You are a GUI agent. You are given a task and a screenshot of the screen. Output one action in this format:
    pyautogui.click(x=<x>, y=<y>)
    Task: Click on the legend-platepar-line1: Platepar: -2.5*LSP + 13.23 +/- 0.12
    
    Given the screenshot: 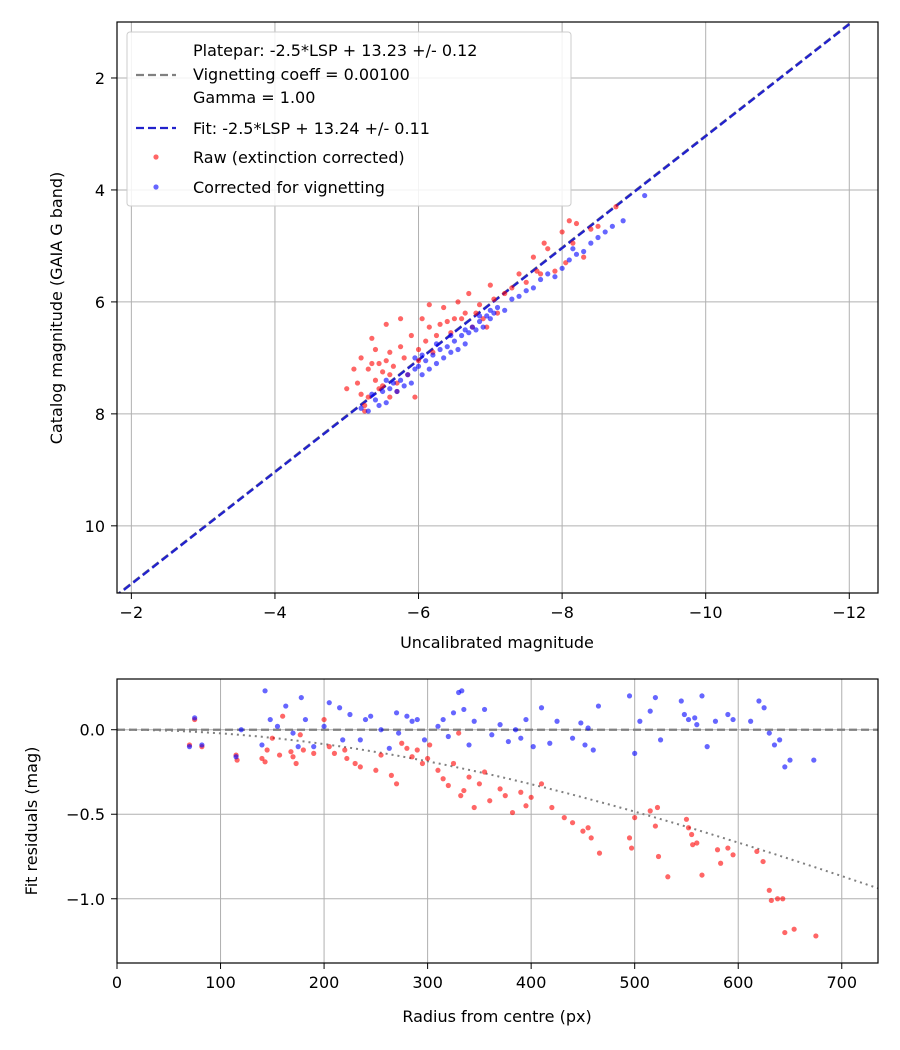 What is the action you would take?
    pyautogui.click(x=335, y=50)
    